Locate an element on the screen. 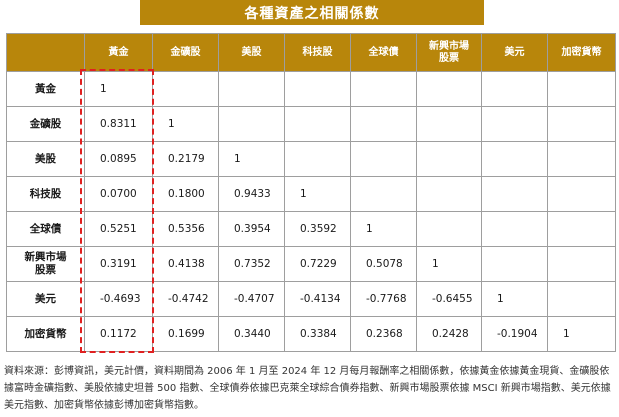  row-header: 美股 is located at coordinates (45, 159).